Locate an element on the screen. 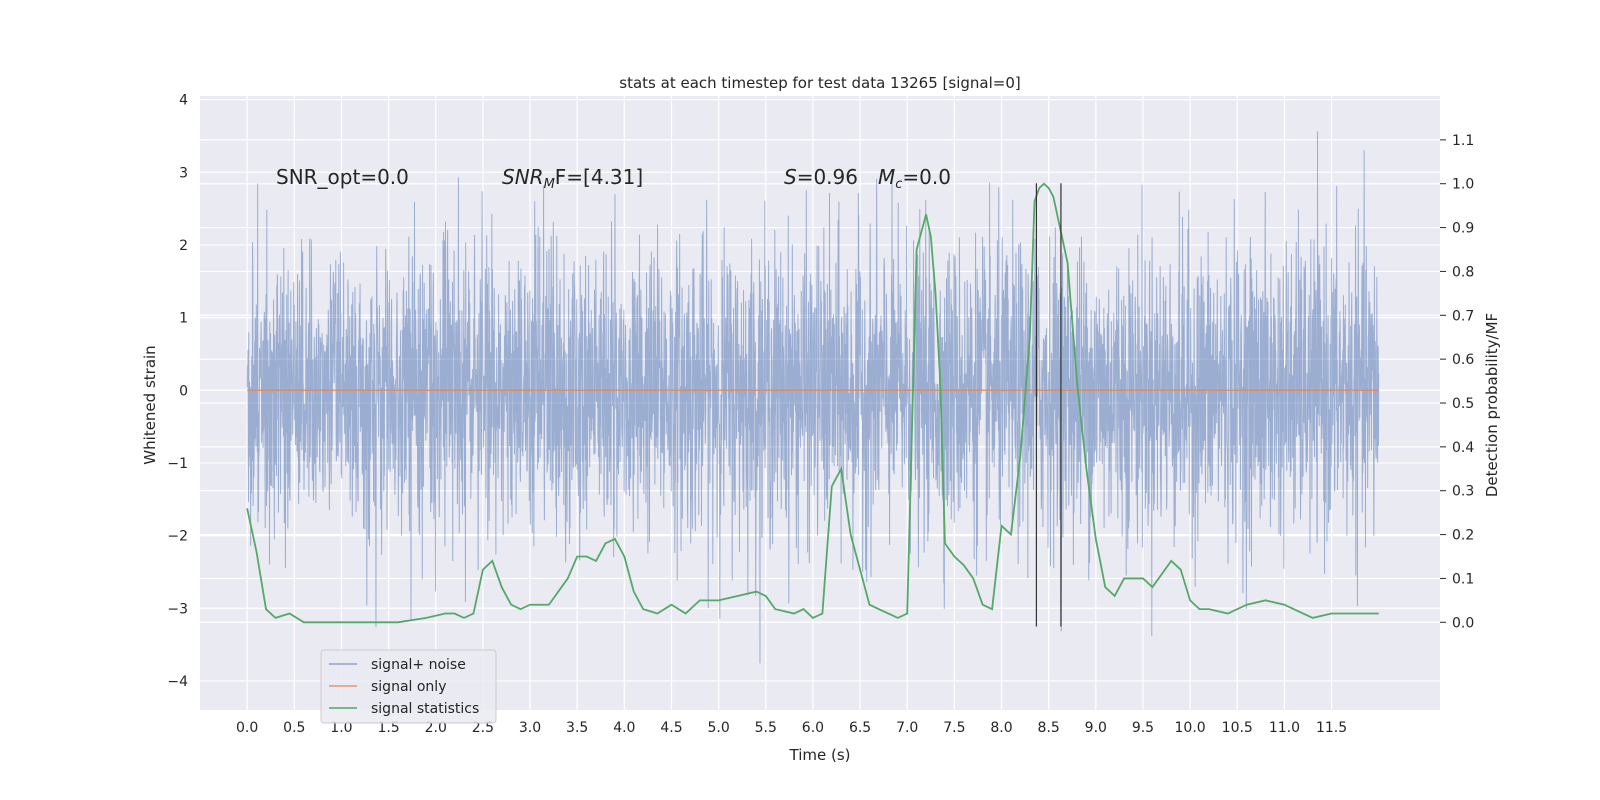  annotation-snr-mf-value: F=[4.31] is located at coordinates (599, 177).